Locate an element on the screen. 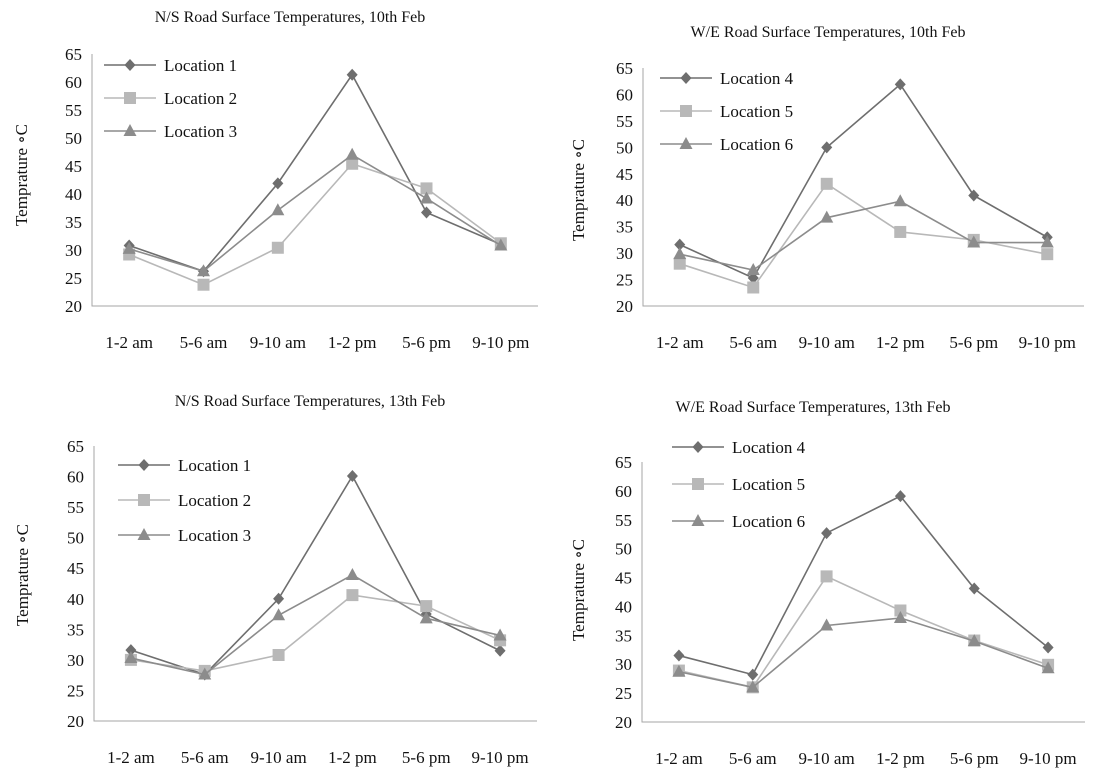  legend-label: Location 1 is located at coordinates (200, 65).